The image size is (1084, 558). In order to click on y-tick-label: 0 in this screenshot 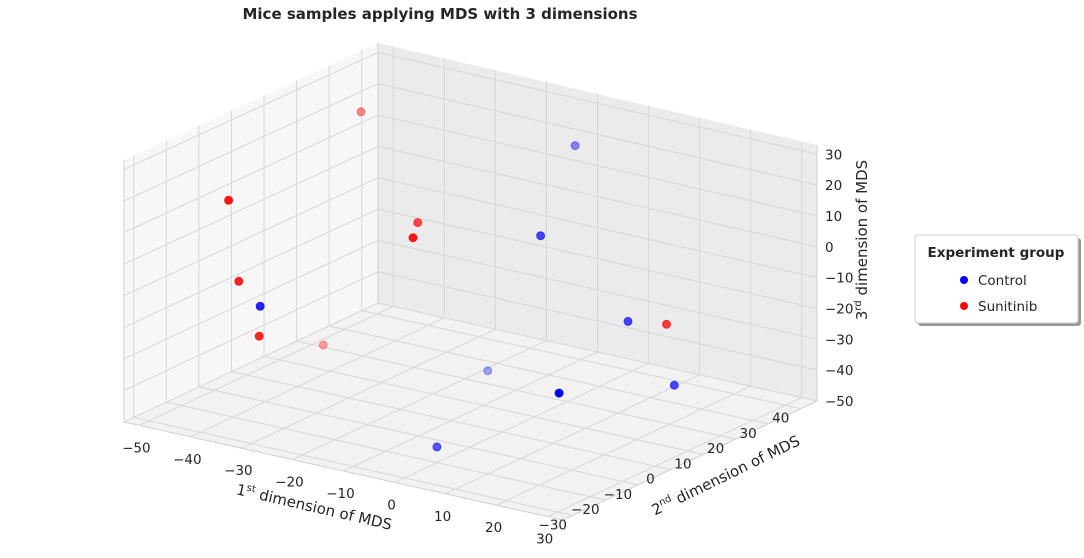, I will do `click(650, 480)`.